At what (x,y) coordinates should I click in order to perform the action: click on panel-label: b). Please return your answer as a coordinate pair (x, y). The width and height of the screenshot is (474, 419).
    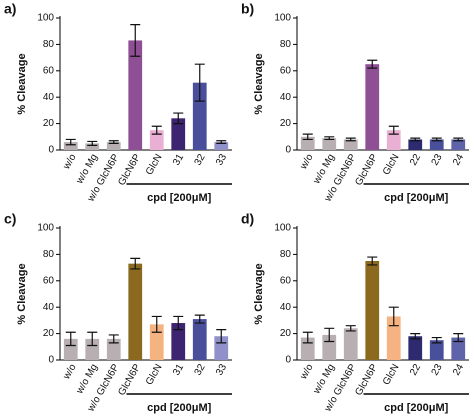
    Looking at the image, I should click on (247, 9).